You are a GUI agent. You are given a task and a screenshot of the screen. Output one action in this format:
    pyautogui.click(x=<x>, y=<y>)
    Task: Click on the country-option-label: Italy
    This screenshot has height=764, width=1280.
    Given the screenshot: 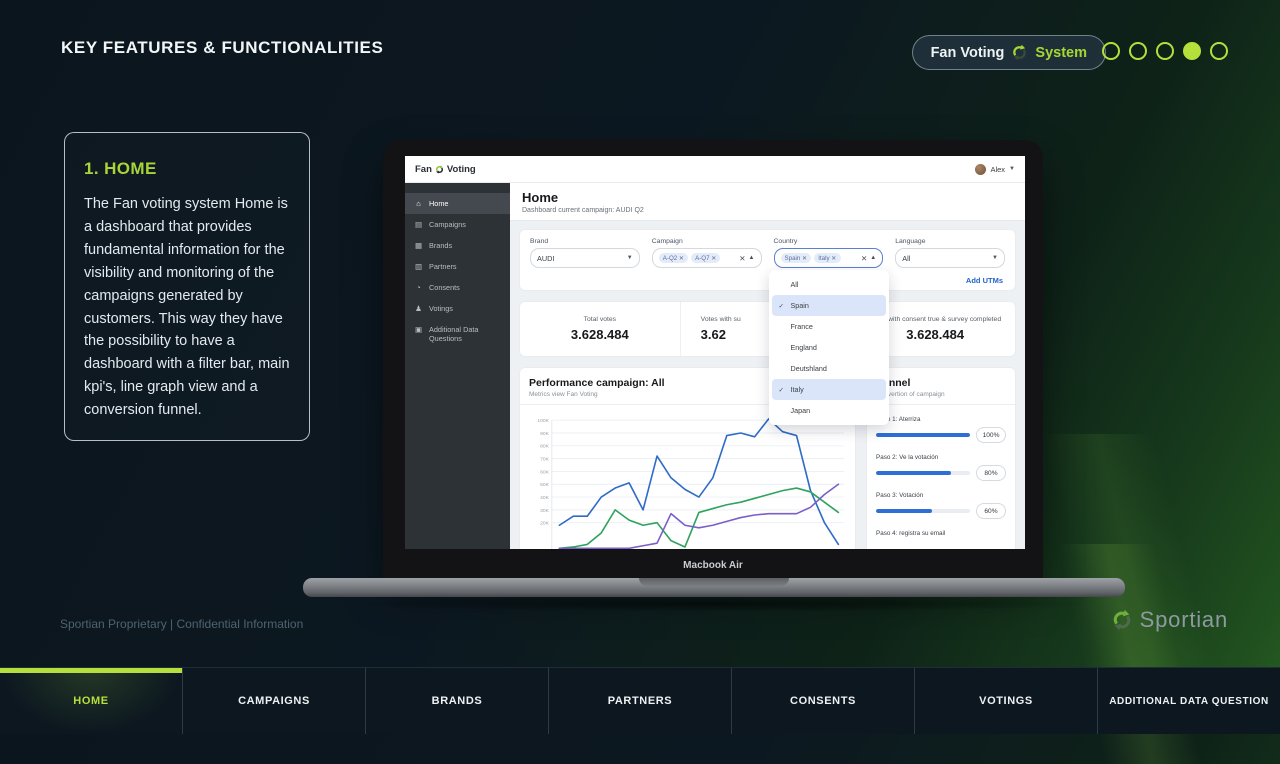 What is the action you would take?
    pyautogui.click(x=797, y=389)
    